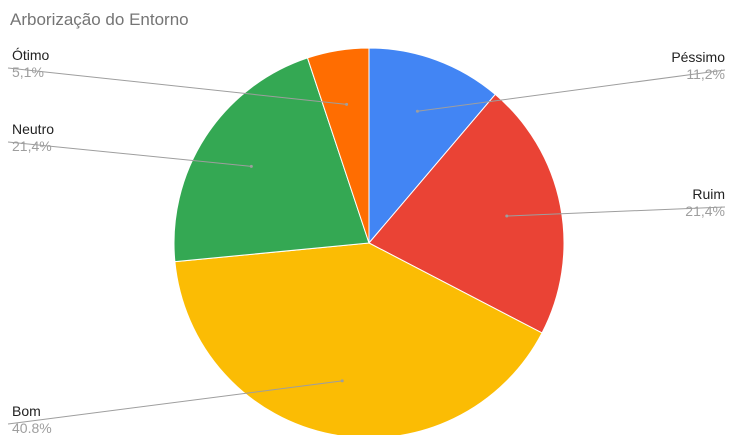 The height and width of the screenshot is (440, 729). I want to click on slice-label-neutro: Neutro, so click(33, 129).